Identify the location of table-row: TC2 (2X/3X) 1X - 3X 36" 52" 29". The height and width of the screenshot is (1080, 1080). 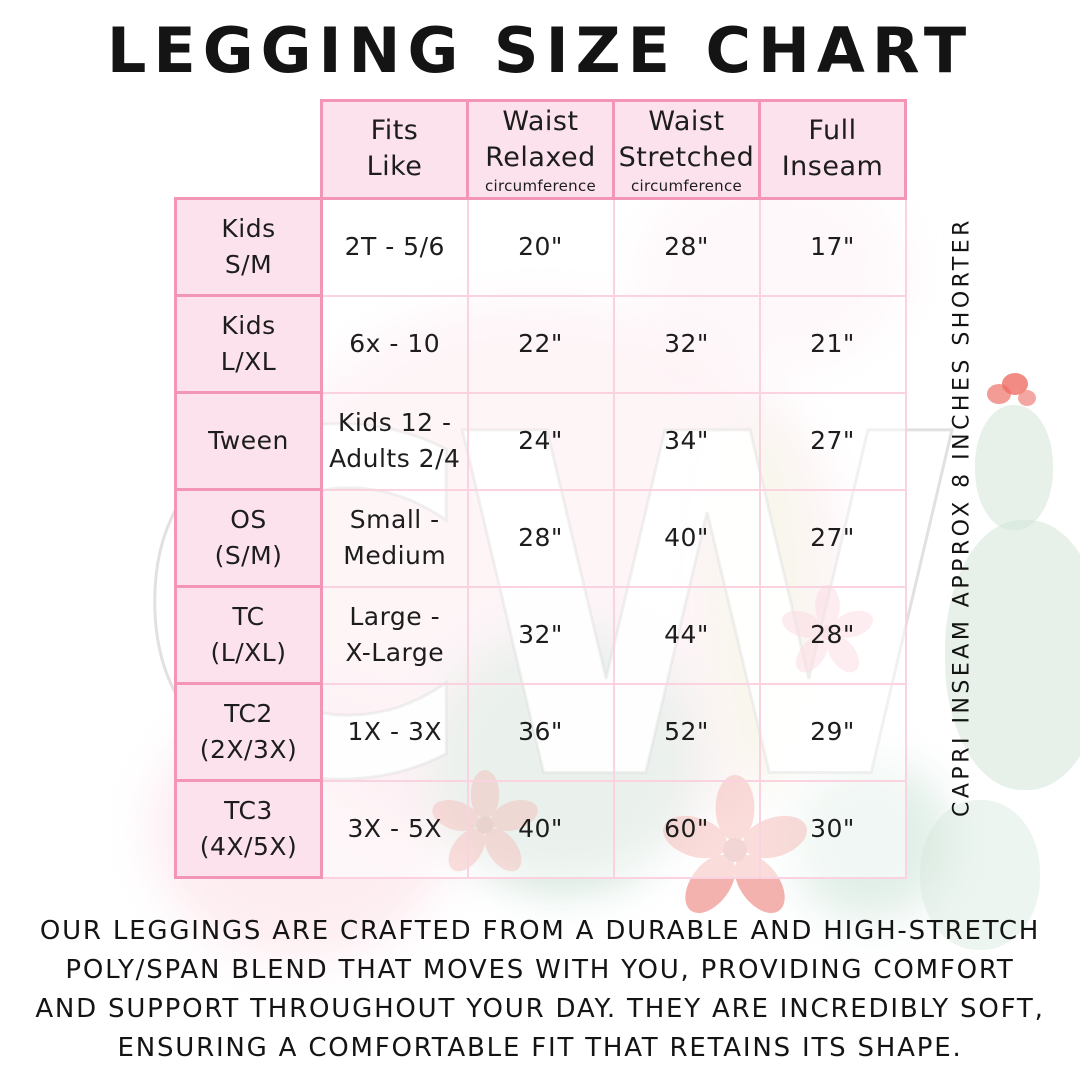
(540, 732).